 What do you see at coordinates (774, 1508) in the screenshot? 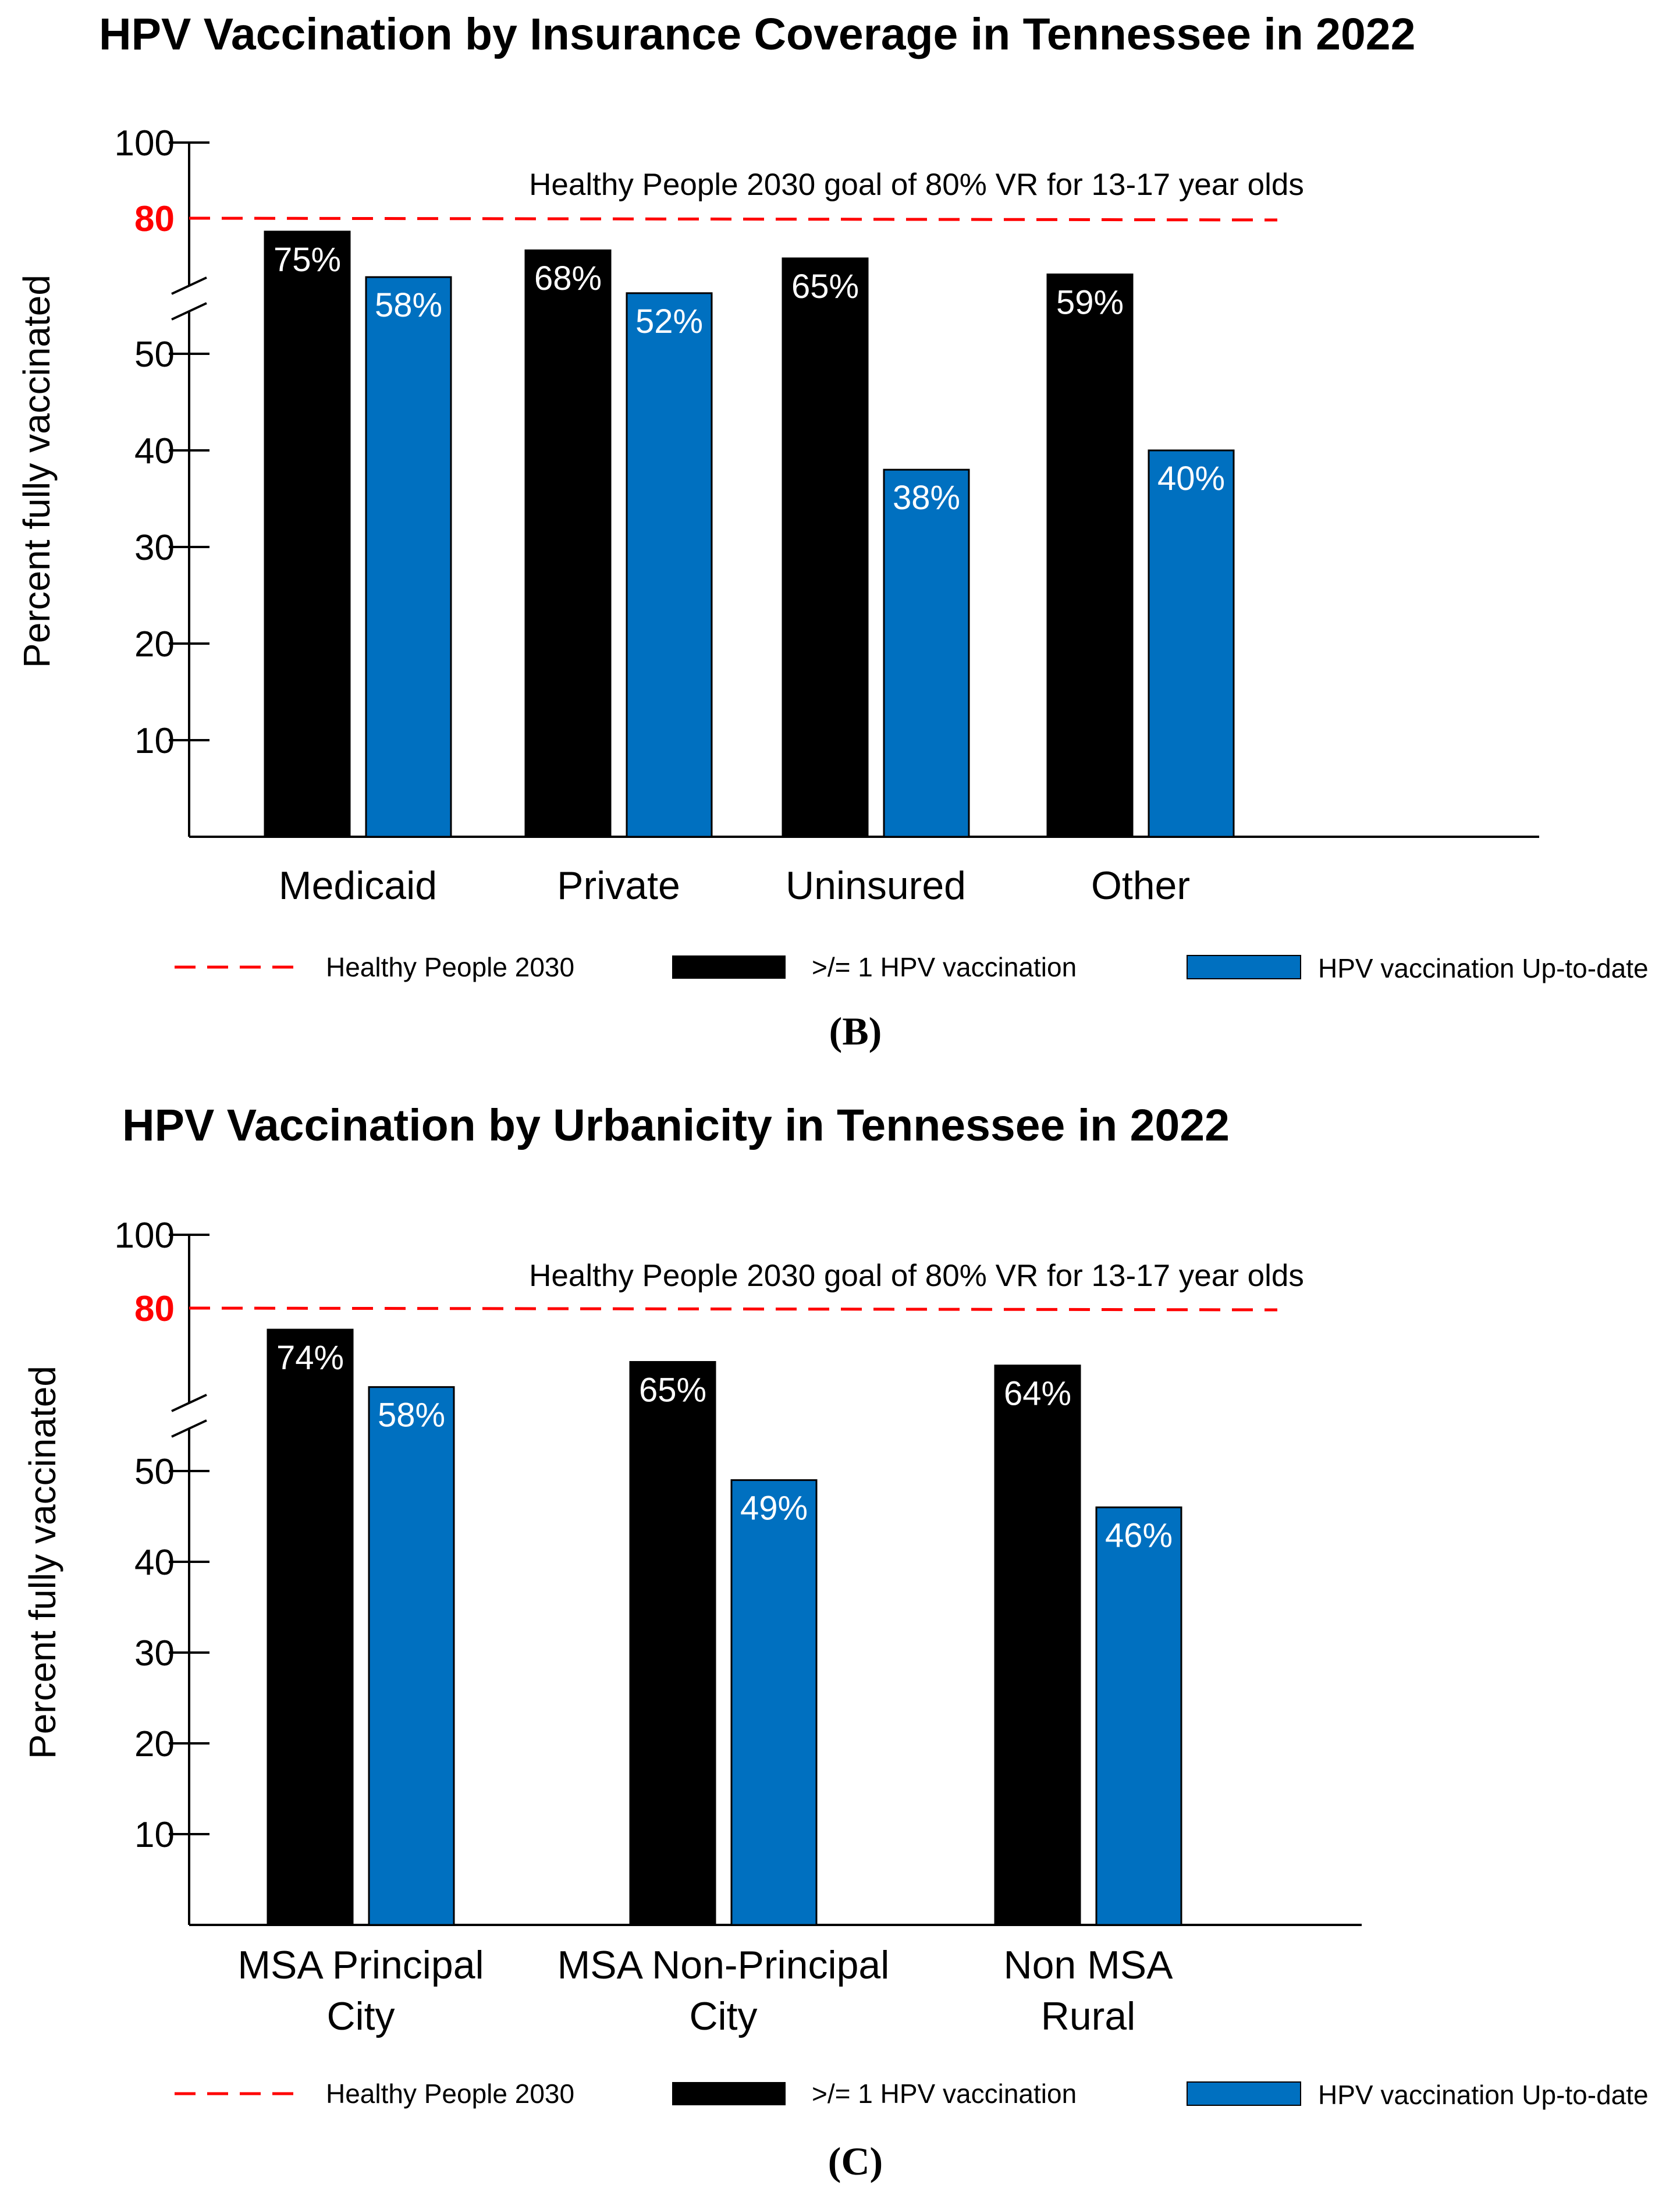
I see `bar-data-label: 49%` at bounding box center [774, 1508].